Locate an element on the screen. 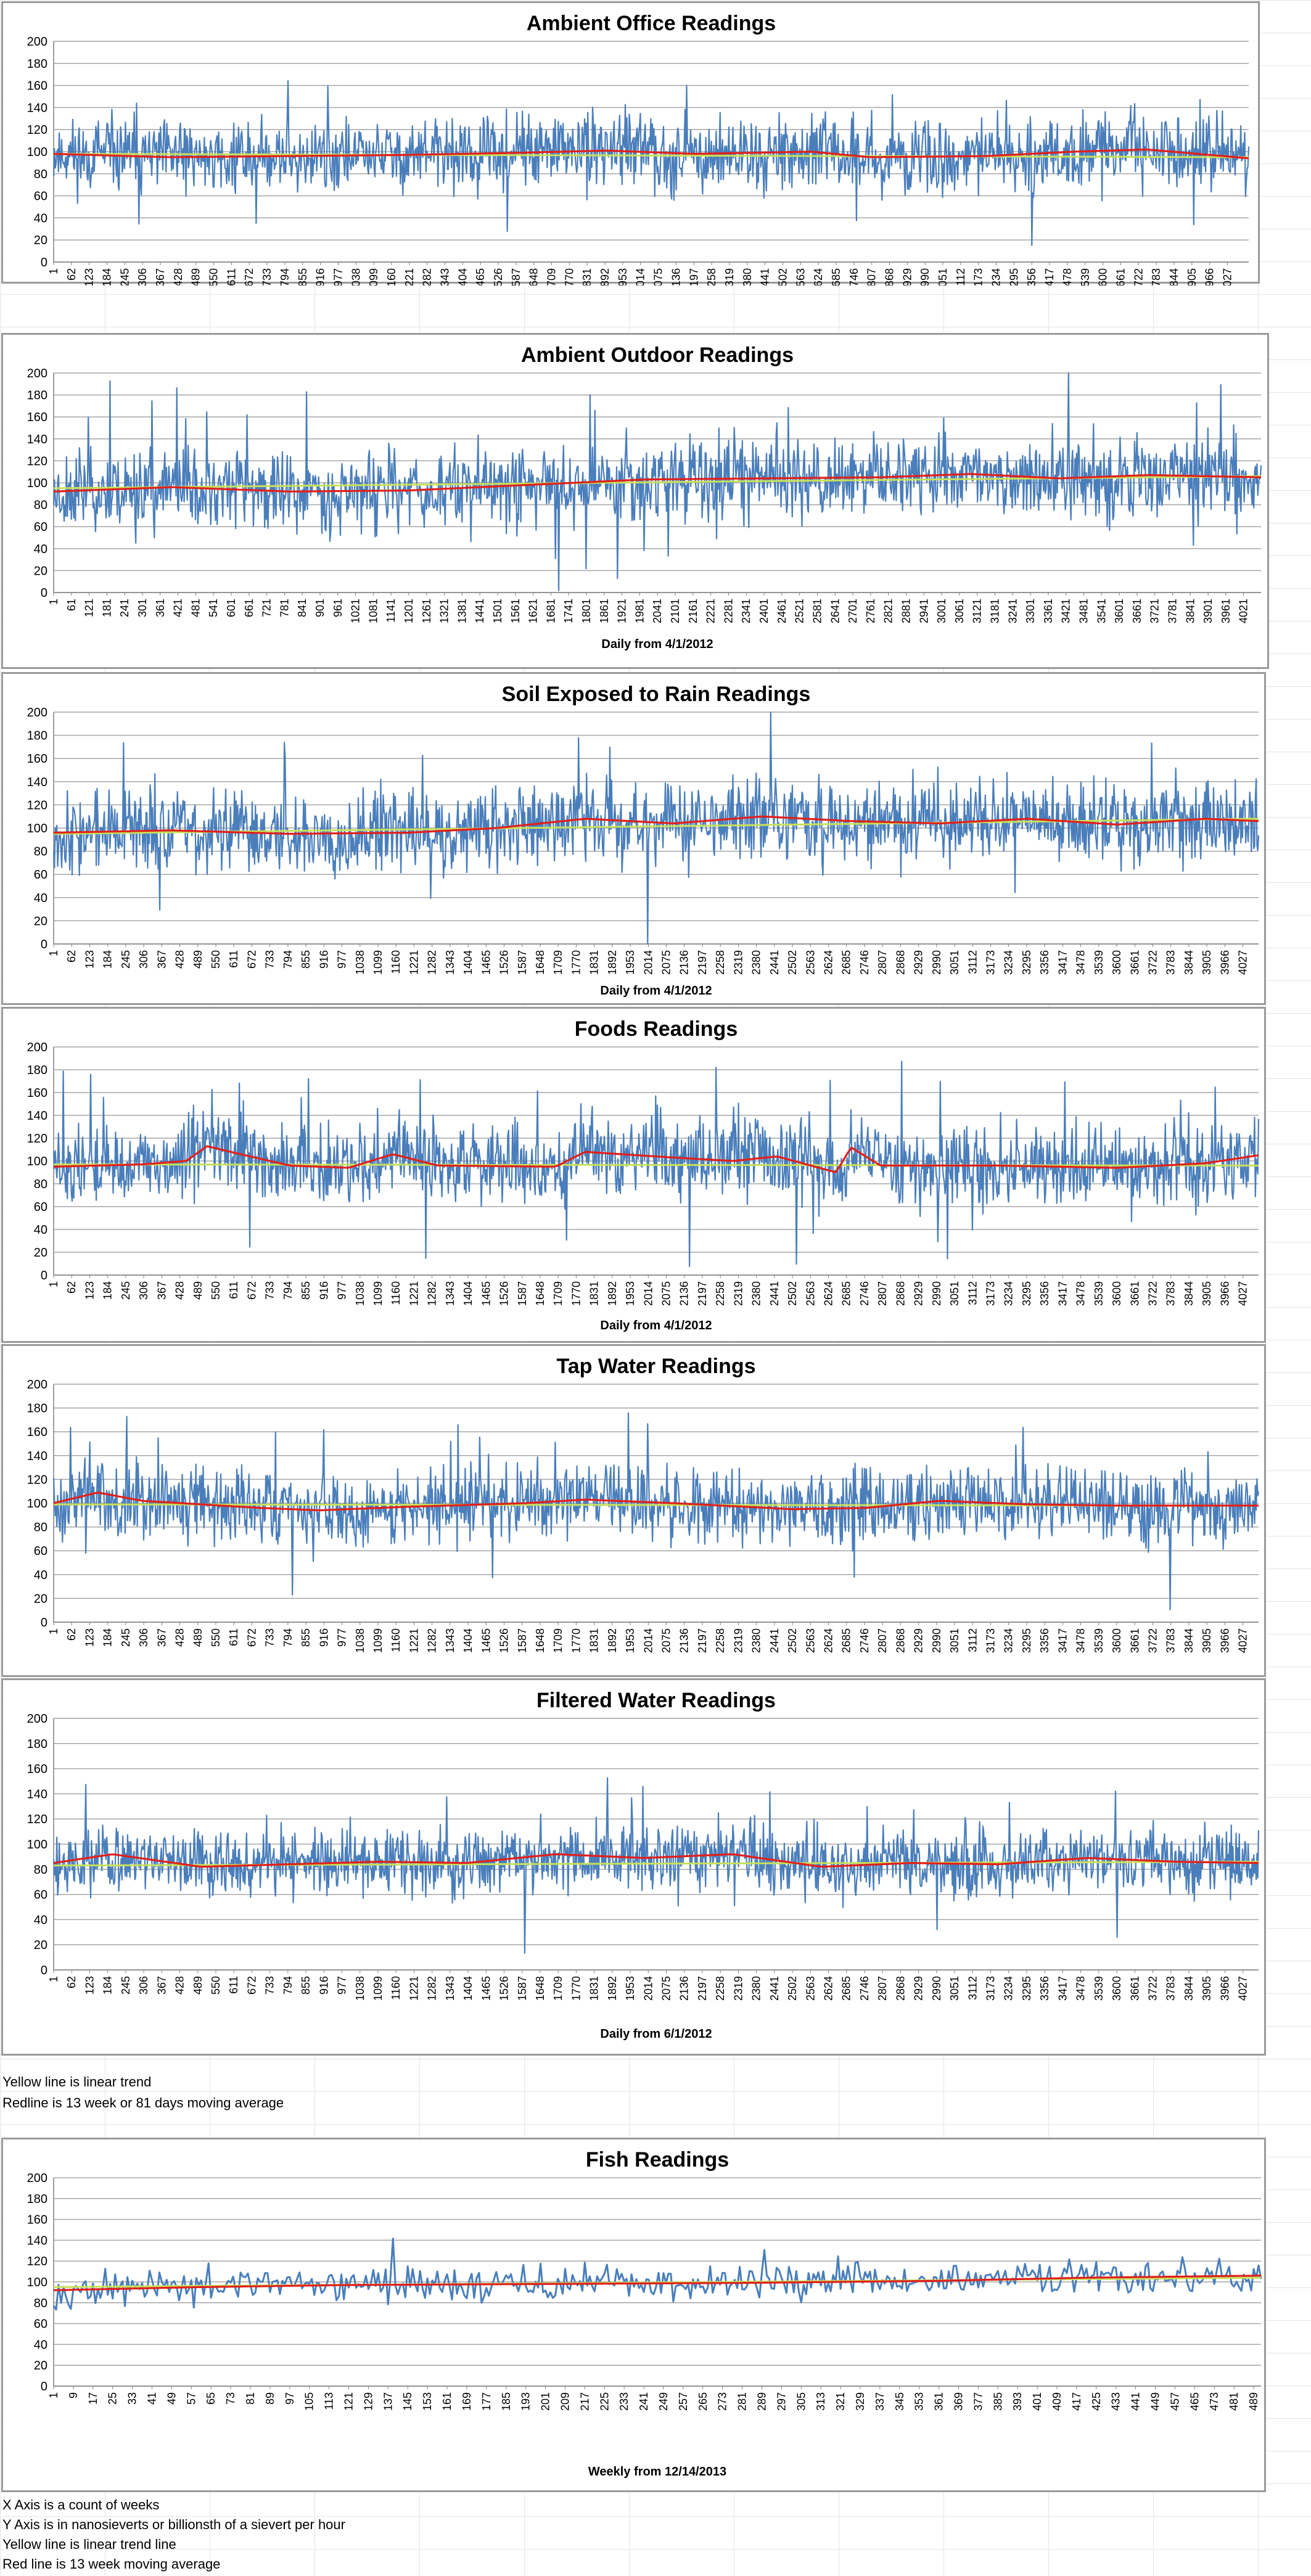  y-tick-label: 60 is located at coordinates (41, 196).